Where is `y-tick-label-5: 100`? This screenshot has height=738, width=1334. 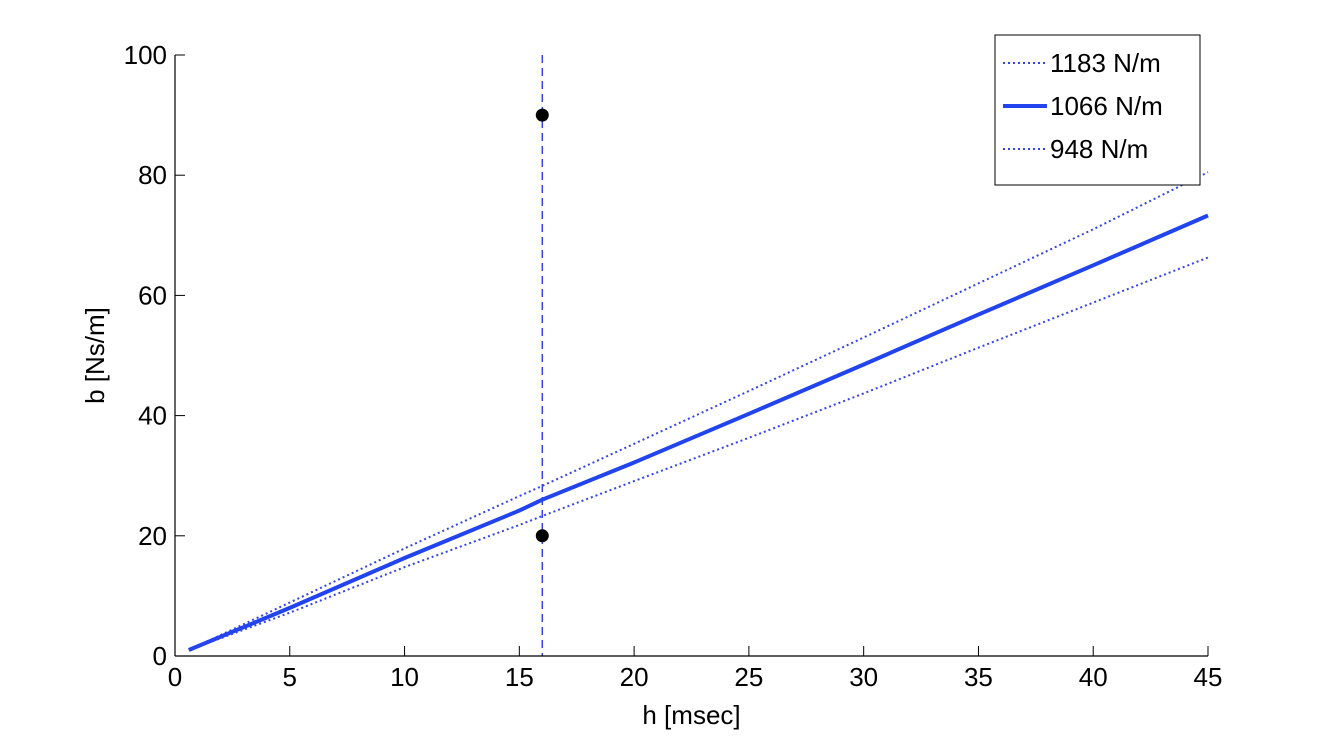 y-tick-label-5: 100 is located at coordinates (145, 55).